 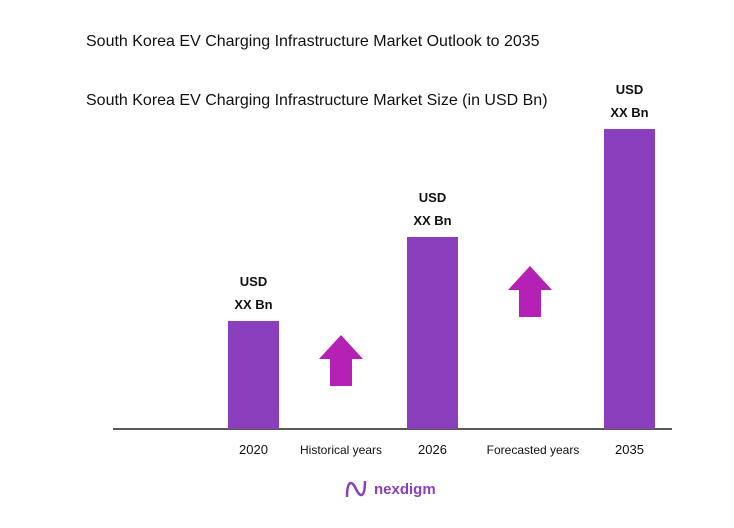 What do you see at coordinates (533, 450) in the screenshot?
I see `period-label: Forecasted years` at bounding box center [533, 450].